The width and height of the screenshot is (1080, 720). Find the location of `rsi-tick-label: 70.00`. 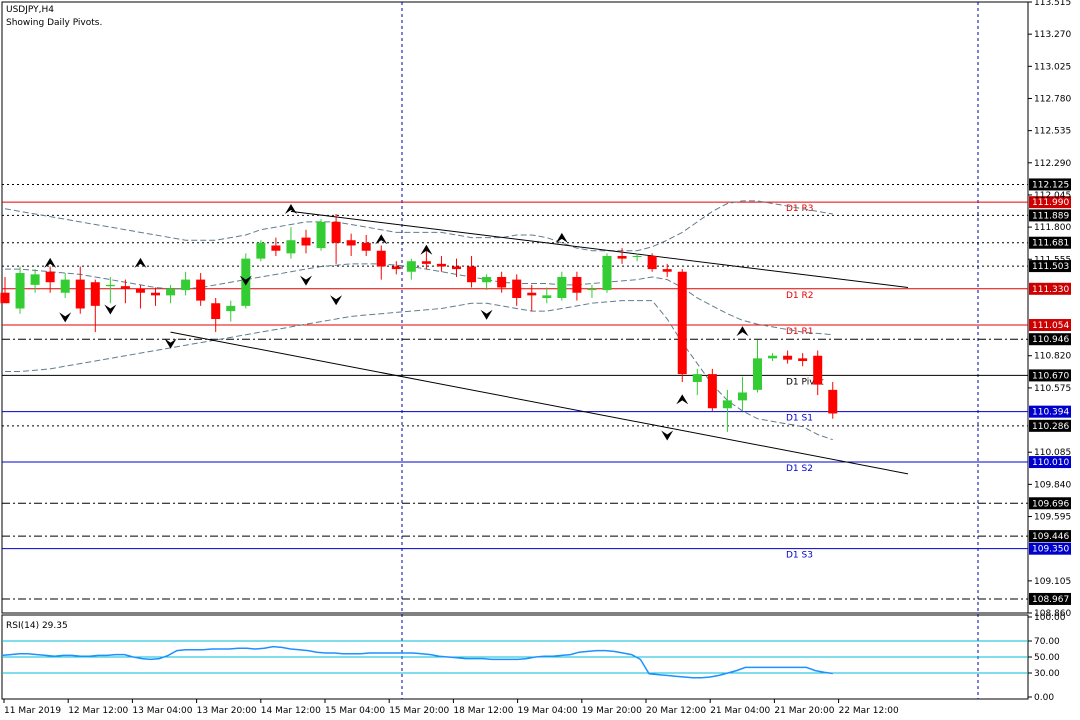

rsi-tick-label: 70.00 is located at coordinates (1047, 642).